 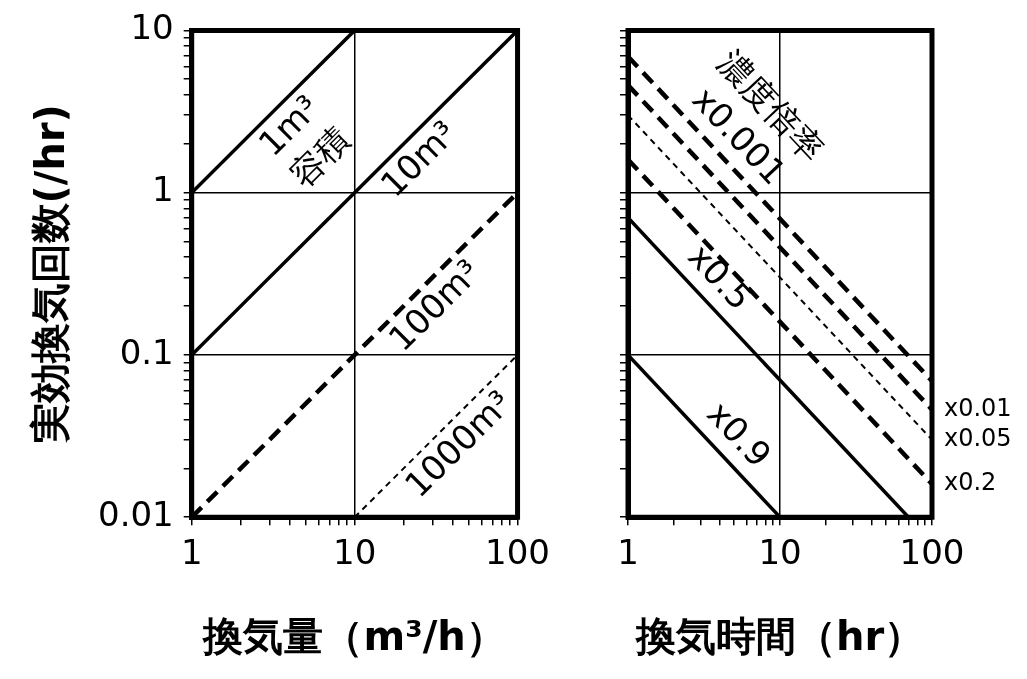 What do you see at coordinates (152, 27) in the screenshot?
I see `y-tick-label: 10` at bounding box center [152, 27].